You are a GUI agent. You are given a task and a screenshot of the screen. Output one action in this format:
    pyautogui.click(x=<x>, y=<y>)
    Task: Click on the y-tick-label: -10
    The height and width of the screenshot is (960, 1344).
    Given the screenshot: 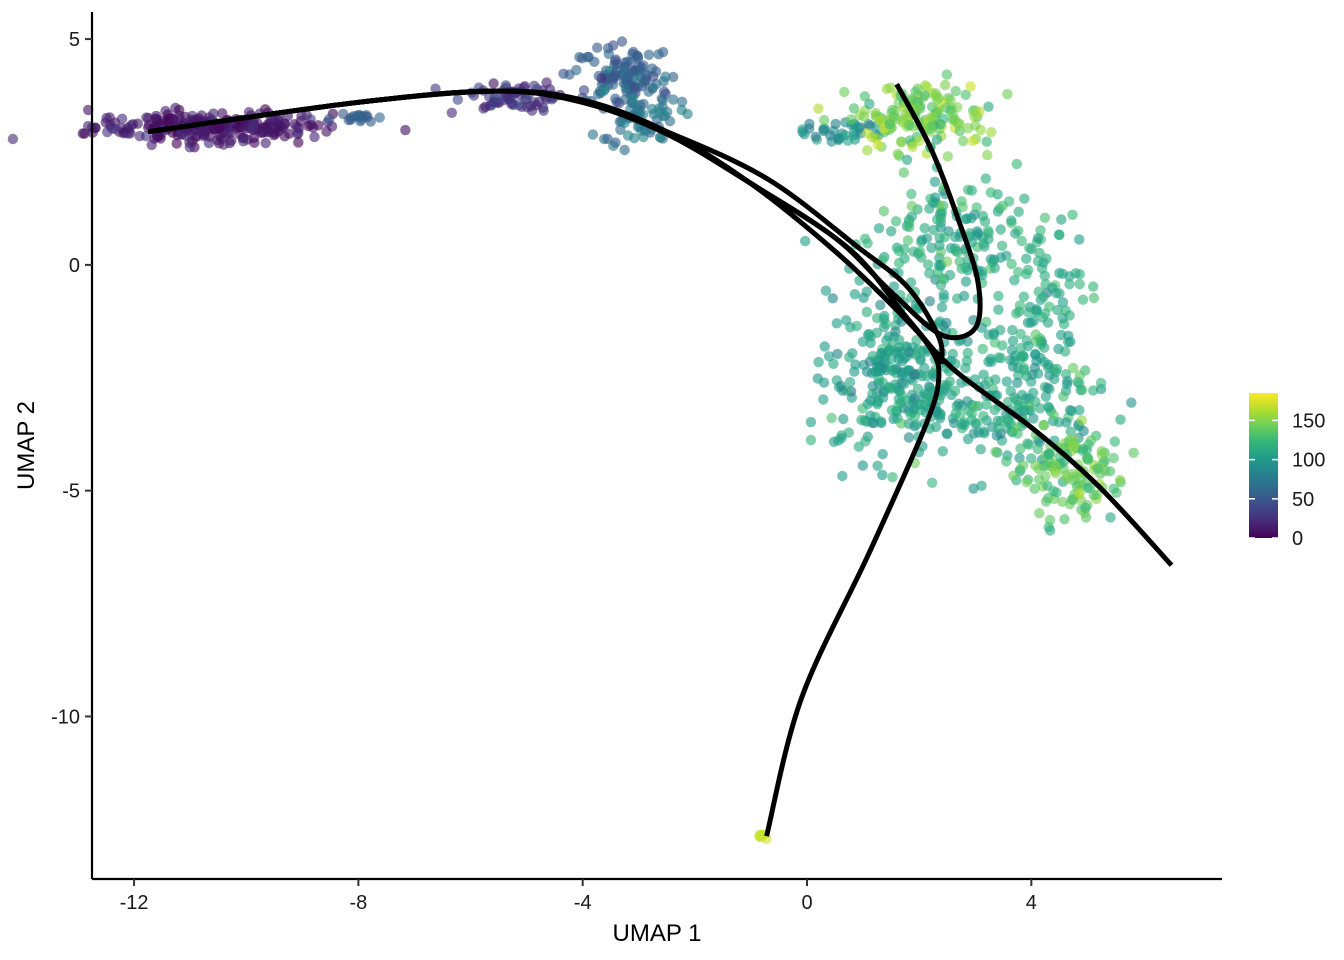 What is the action you would take?
    pyautogui.click(x=65, y=717)
    